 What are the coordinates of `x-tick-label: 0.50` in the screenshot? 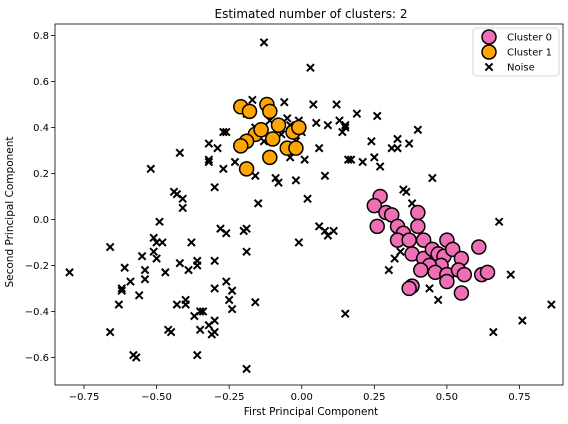 It's located at (447, 397).